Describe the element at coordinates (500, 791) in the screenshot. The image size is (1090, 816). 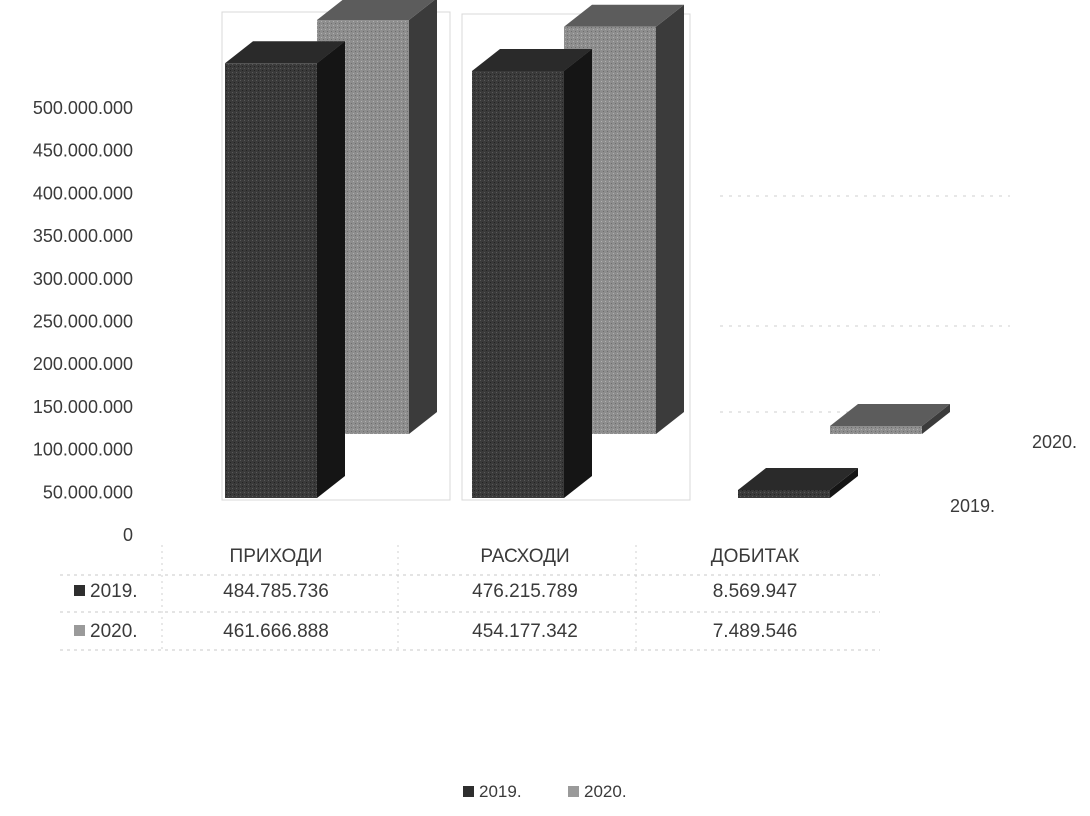
I see `legend-label: 2019.` at that location.